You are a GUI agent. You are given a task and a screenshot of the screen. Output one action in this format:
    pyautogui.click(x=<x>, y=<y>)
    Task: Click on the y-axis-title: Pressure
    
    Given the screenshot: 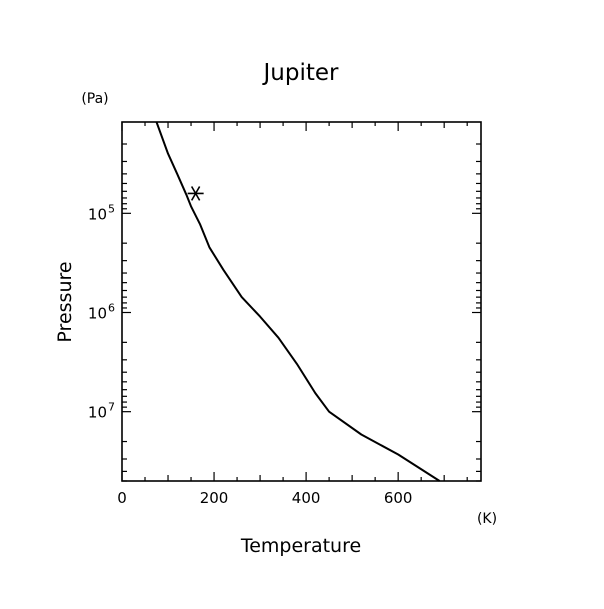 What is the action you would take?
    pyautogui.click(x=65, y=301)
    